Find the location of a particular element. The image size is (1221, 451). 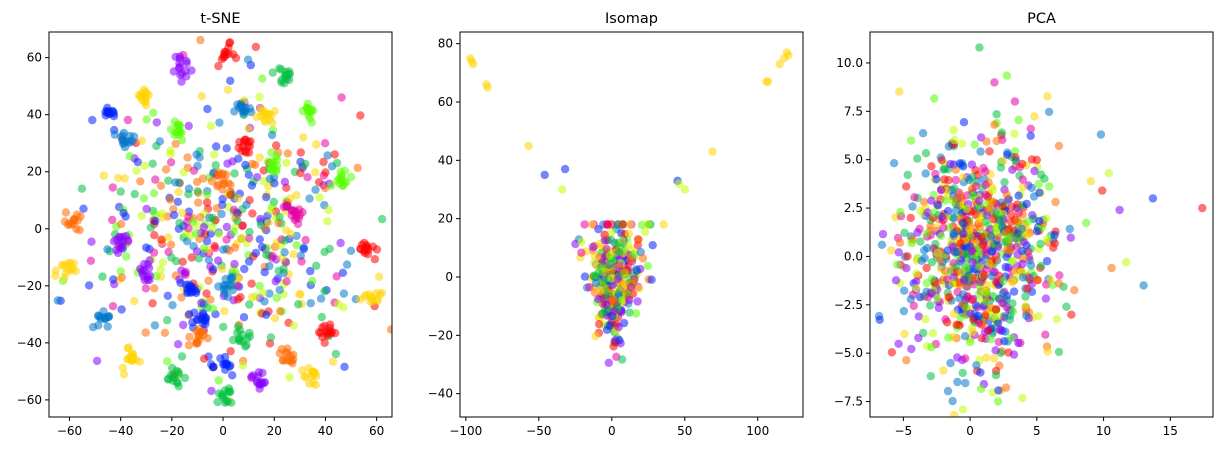

tsne-xtick-label-2: −20 is located at coordinates (171, 431).